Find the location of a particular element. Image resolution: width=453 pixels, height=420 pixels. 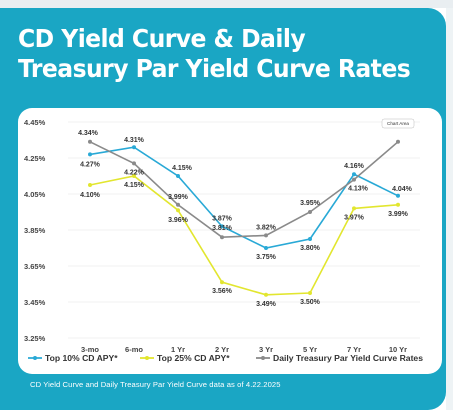

data-label: 4.34% is located at coordinates (88, 133).